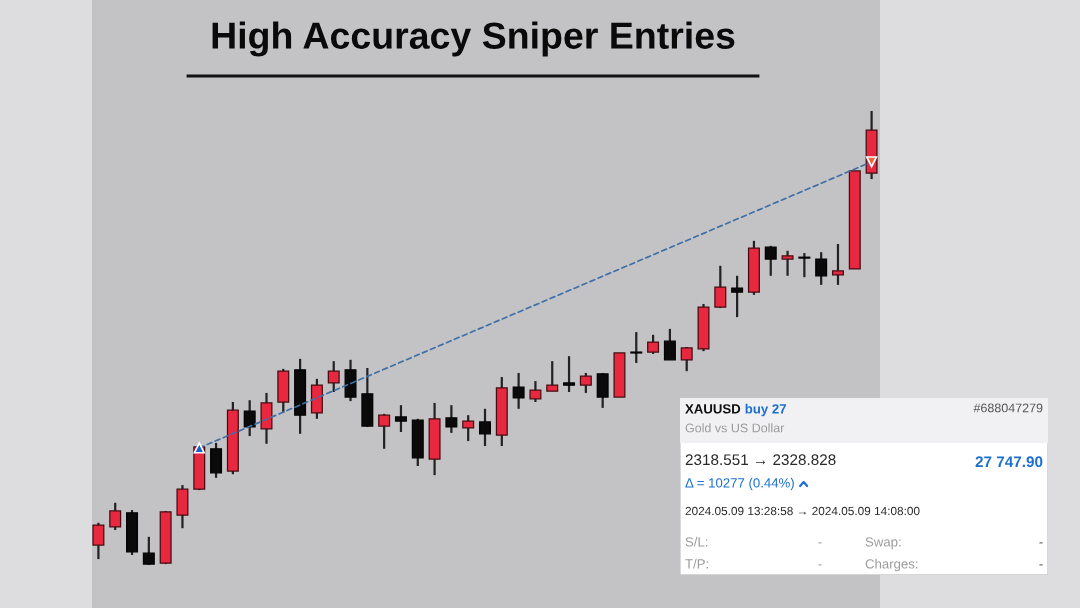  Describe the element at coordinates (473, 39) in the screenshot. I see `chart-title: High Accuracy Sniper Entries` at that location.